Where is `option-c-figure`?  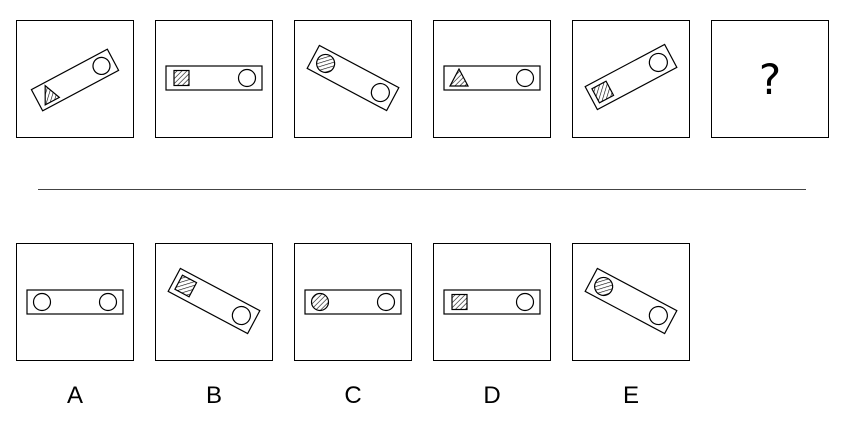
option-c-figure is located at coordinates (353, 302).